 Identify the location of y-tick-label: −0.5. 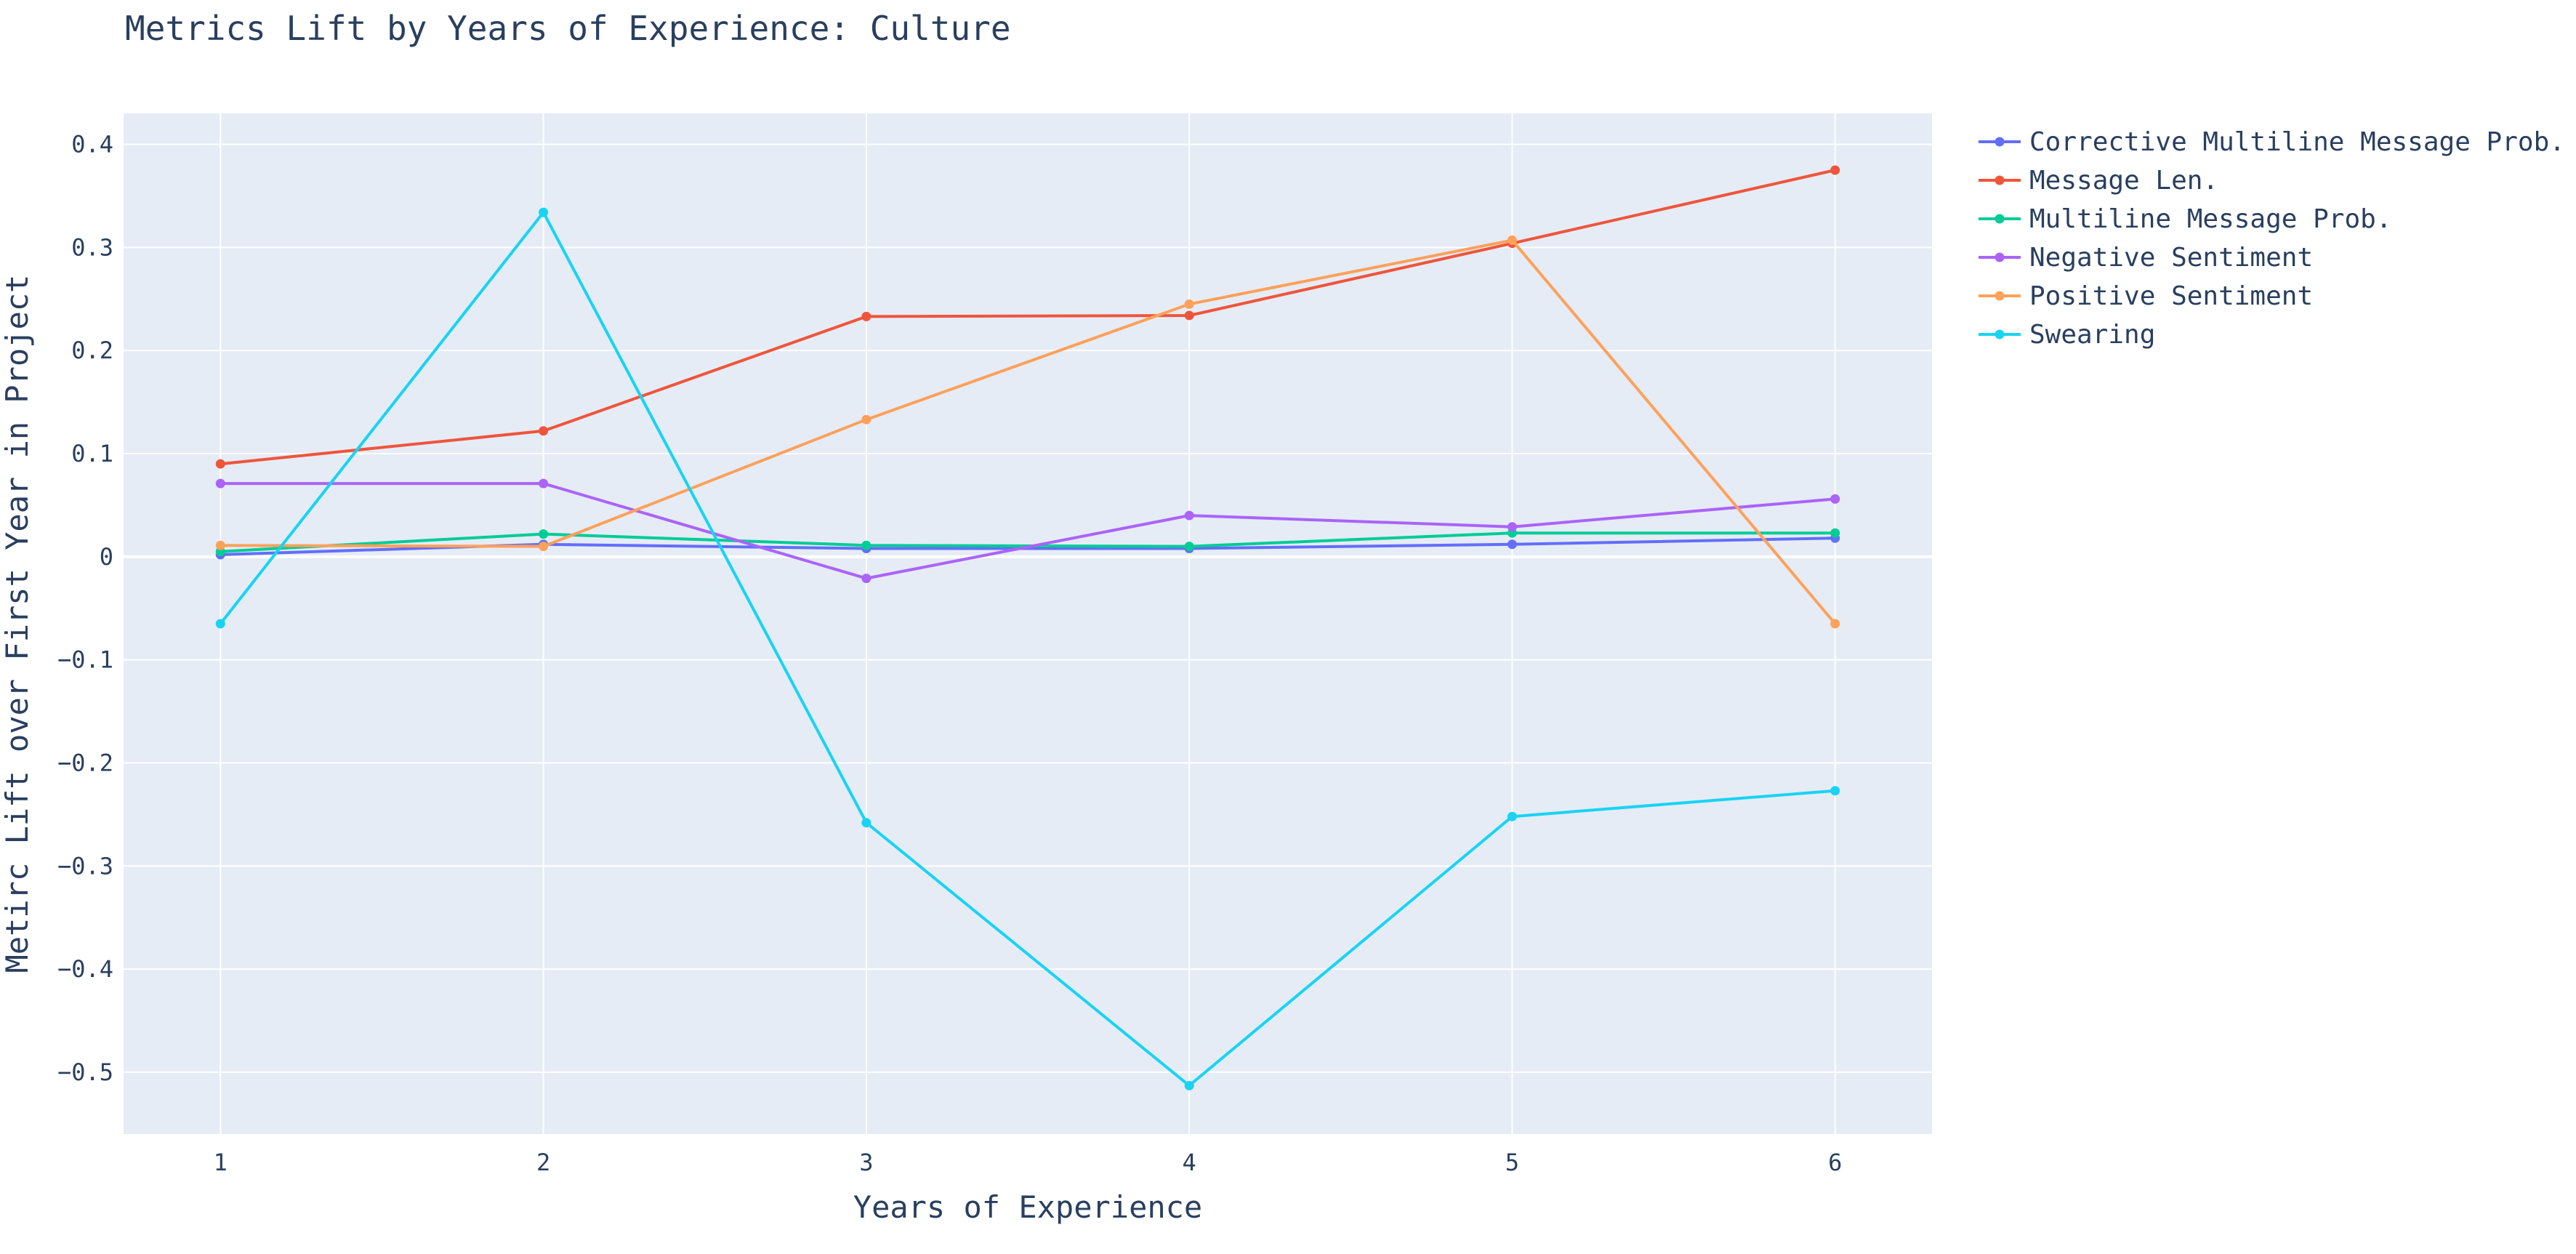
(85, 1072).